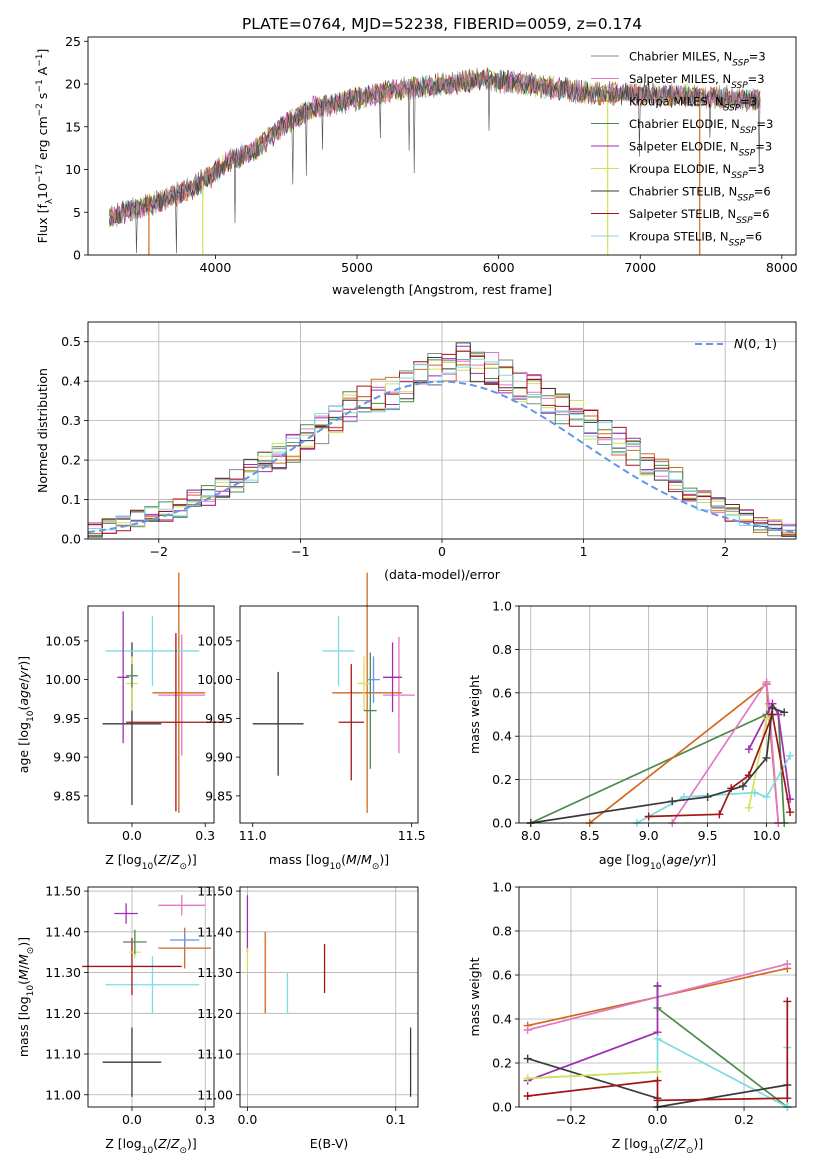 The width and height of the screenshot is (819, 1170). What do you see at coordinates (701, 126) in the screenshot?
I see `legend-label: Chabrier ELODIE, NSSP=3` at bounding box center [701, 126].